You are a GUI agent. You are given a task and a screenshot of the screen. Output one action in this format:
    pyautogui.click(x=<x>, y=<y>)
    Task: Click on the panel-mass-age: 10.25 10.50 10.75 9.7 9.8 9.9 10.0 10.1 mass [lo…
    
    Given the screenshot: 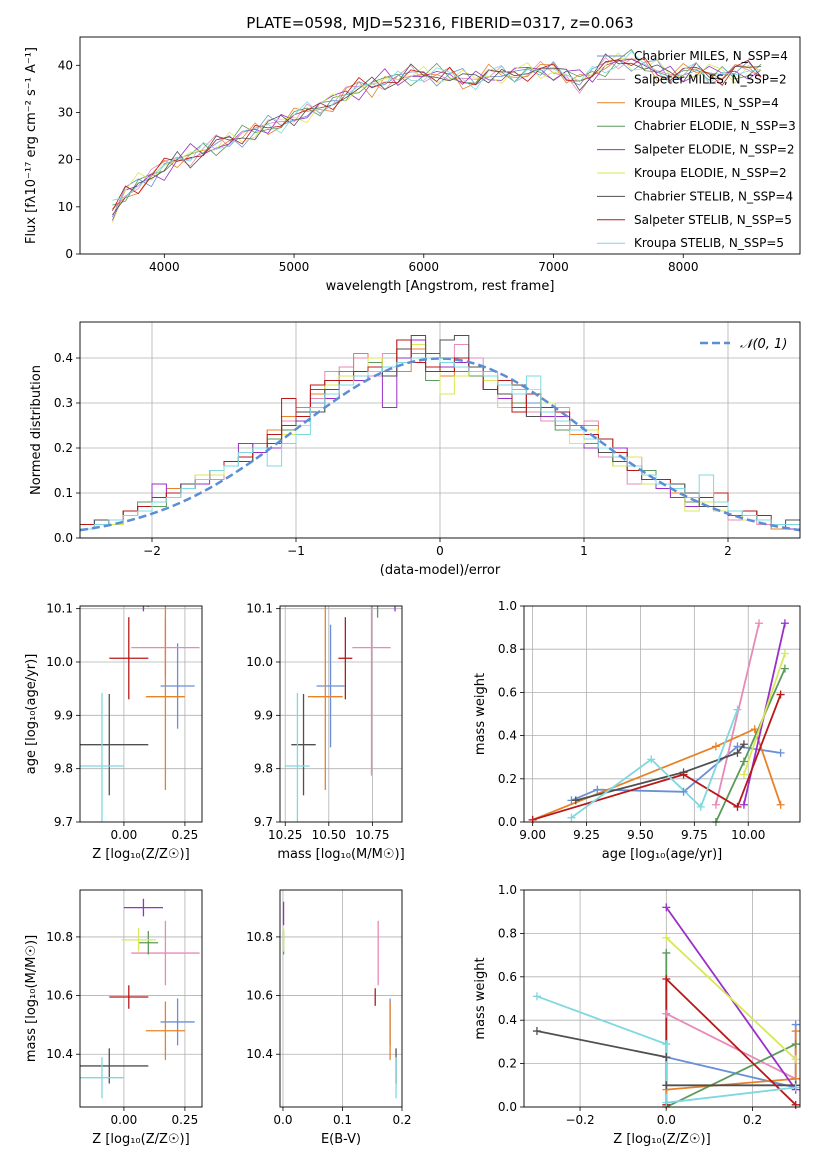 What is the action you would take?
    pyautogui.click(x=325, y=732)
    